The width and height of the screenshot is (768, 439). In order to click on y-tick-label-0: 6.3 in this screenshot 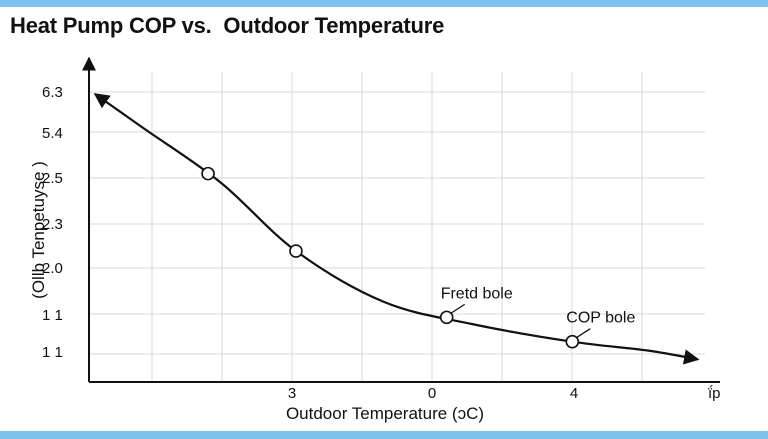, I will do `click(52, 92)`.